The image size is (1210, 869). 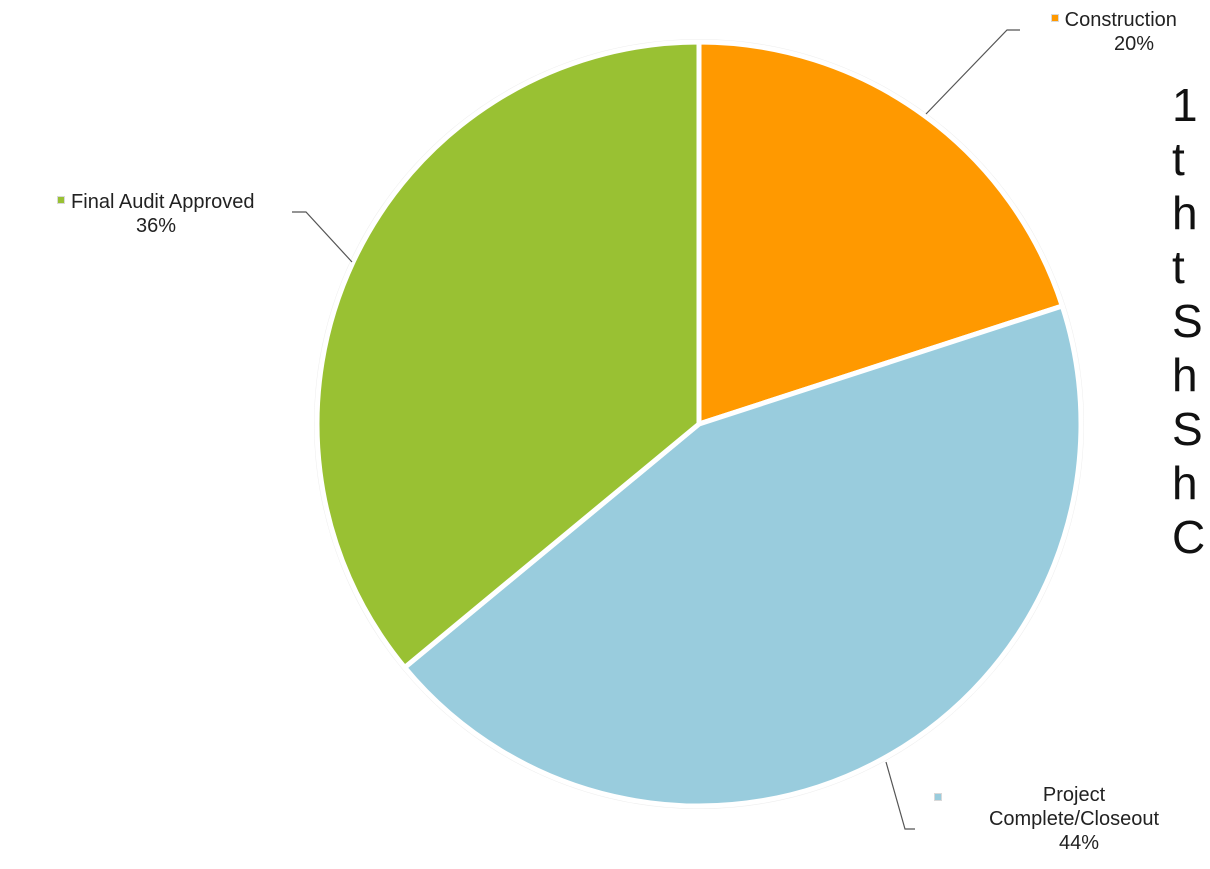 I want to click on leader-line-construction, so click(x=972, y=72).